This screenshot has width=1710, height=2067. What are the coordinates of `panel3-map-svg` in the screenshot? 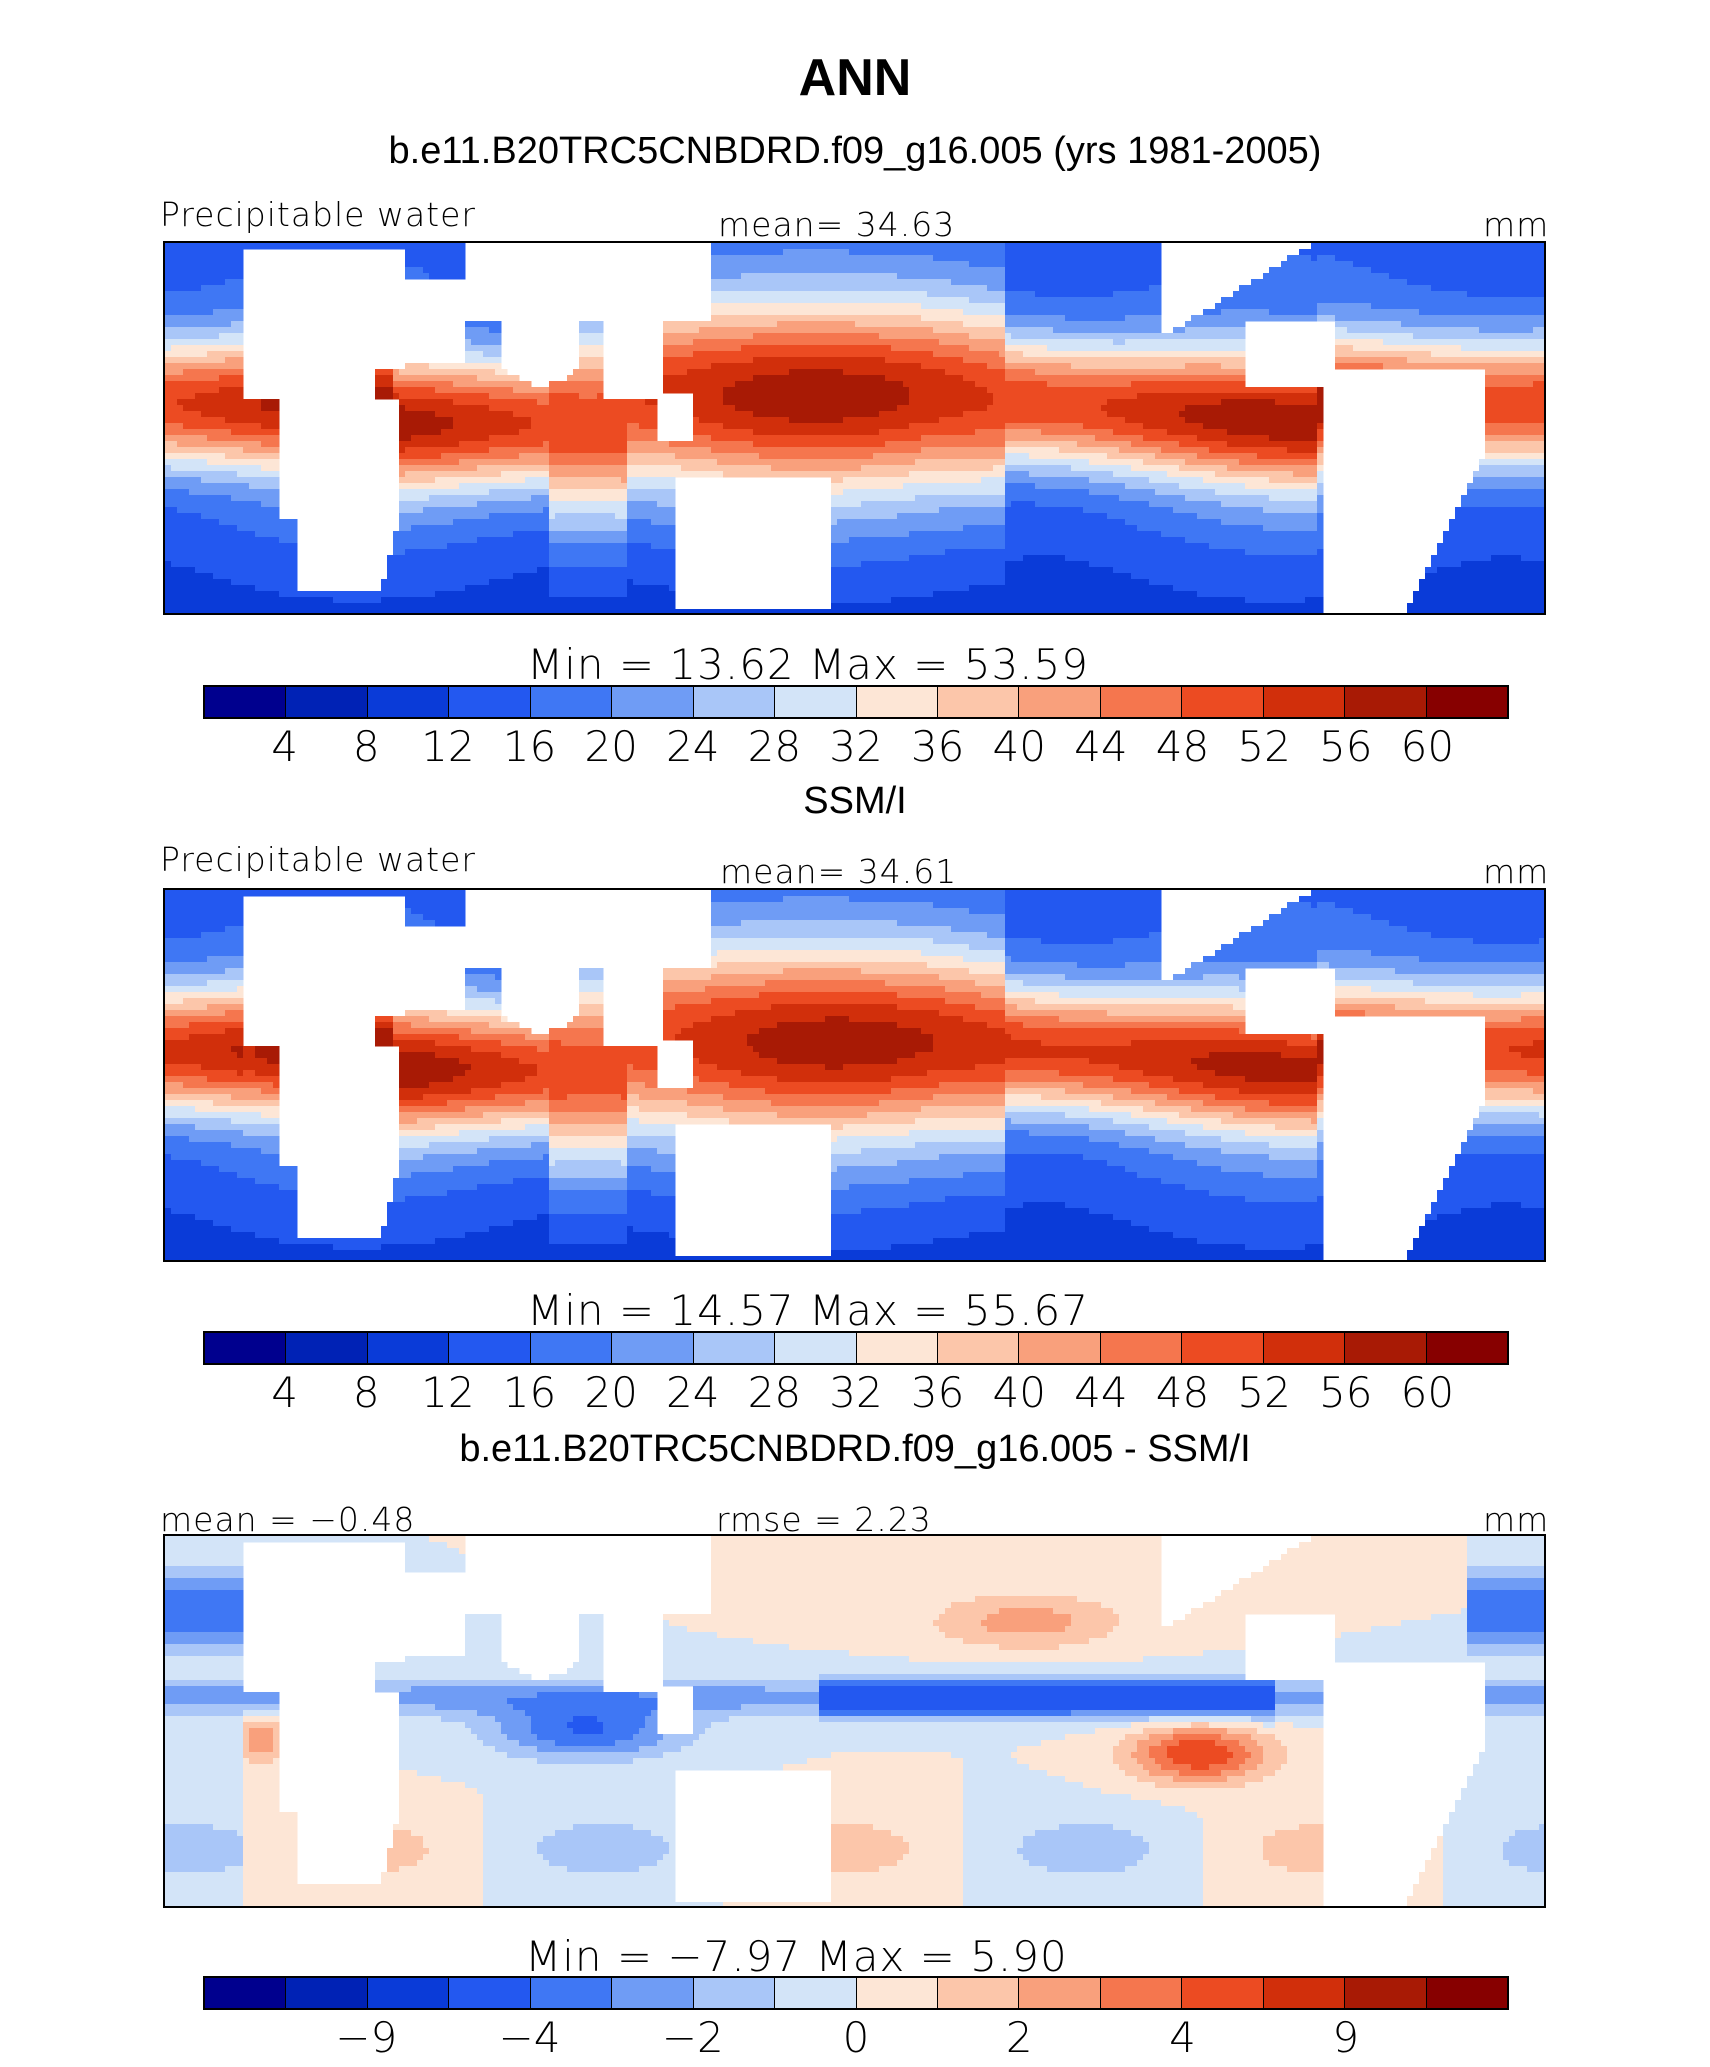 It's located at (854, 1721).